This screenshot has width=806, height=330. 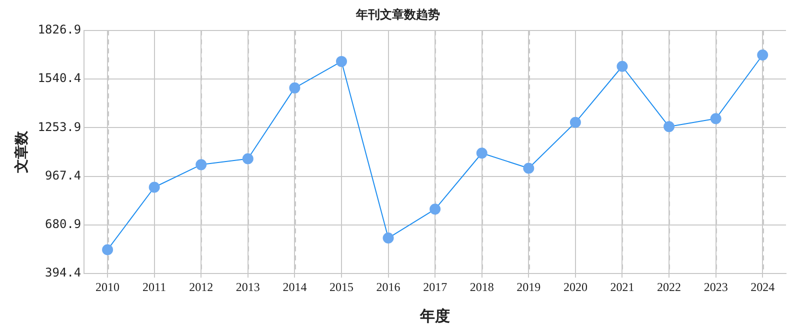 What do you see at coordinates (482, 287) in the screenshot?
I see `x-tick-label: 2018` at bounding box center [482, 287].